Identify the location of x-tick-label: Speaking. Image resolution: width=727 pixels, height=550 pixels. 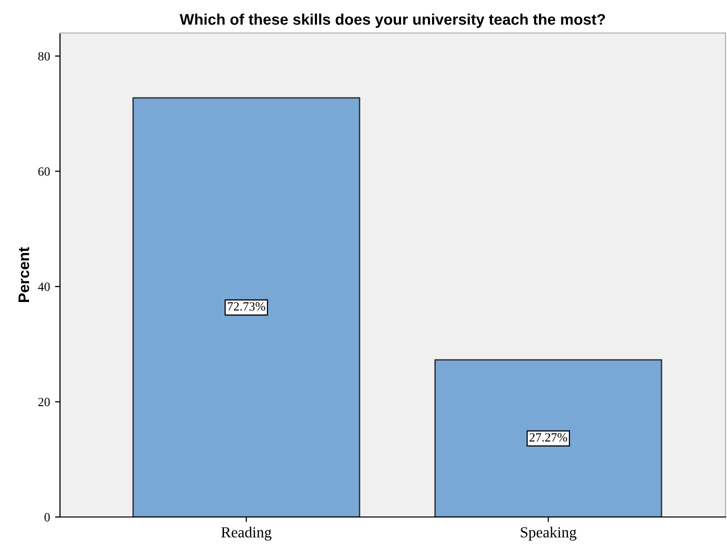
(548, 533).